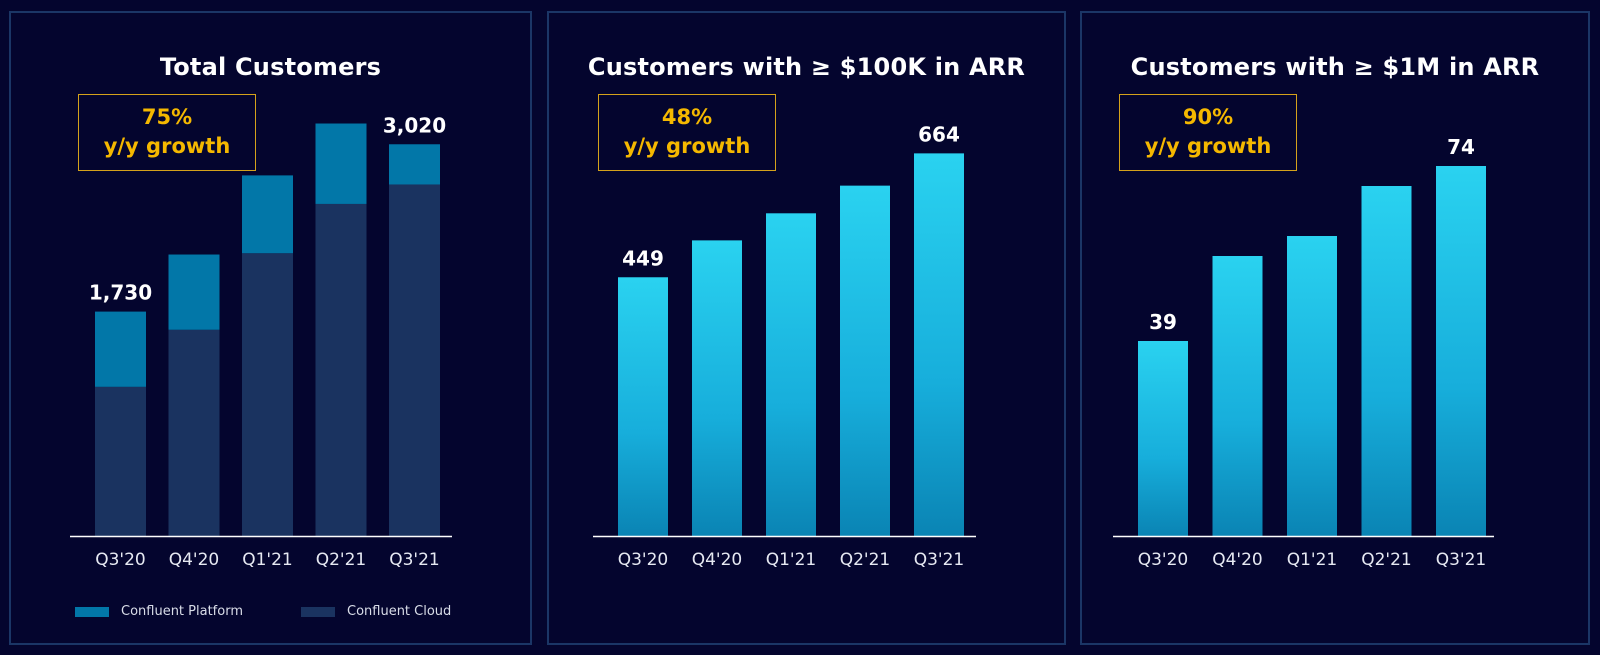 This screenshot has width=1600, height=655. I want to click on legend-label-cloud: Confluent Cloud, so click(399, 611).